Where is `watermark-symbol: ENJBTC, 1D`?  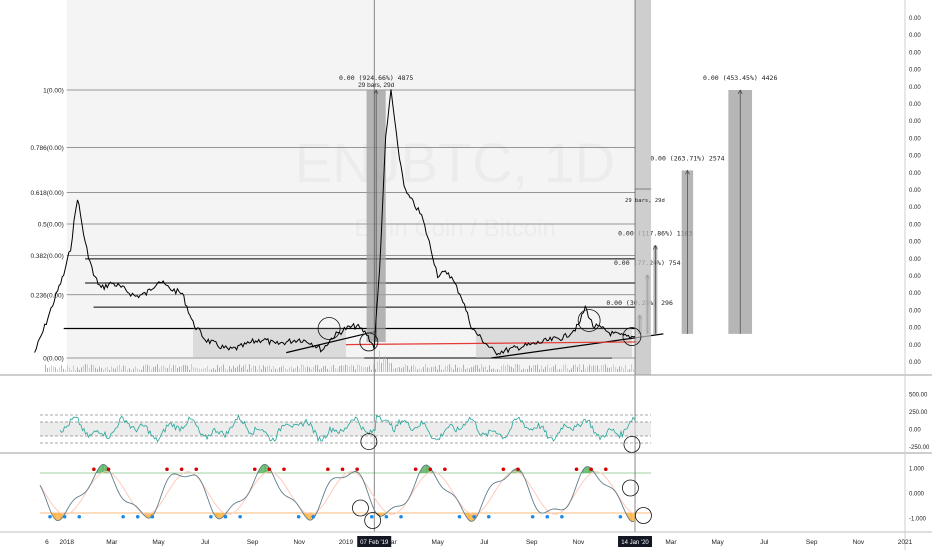 watermark-symbol: ENJBTC, 1D is located at coordinates (455, 162).